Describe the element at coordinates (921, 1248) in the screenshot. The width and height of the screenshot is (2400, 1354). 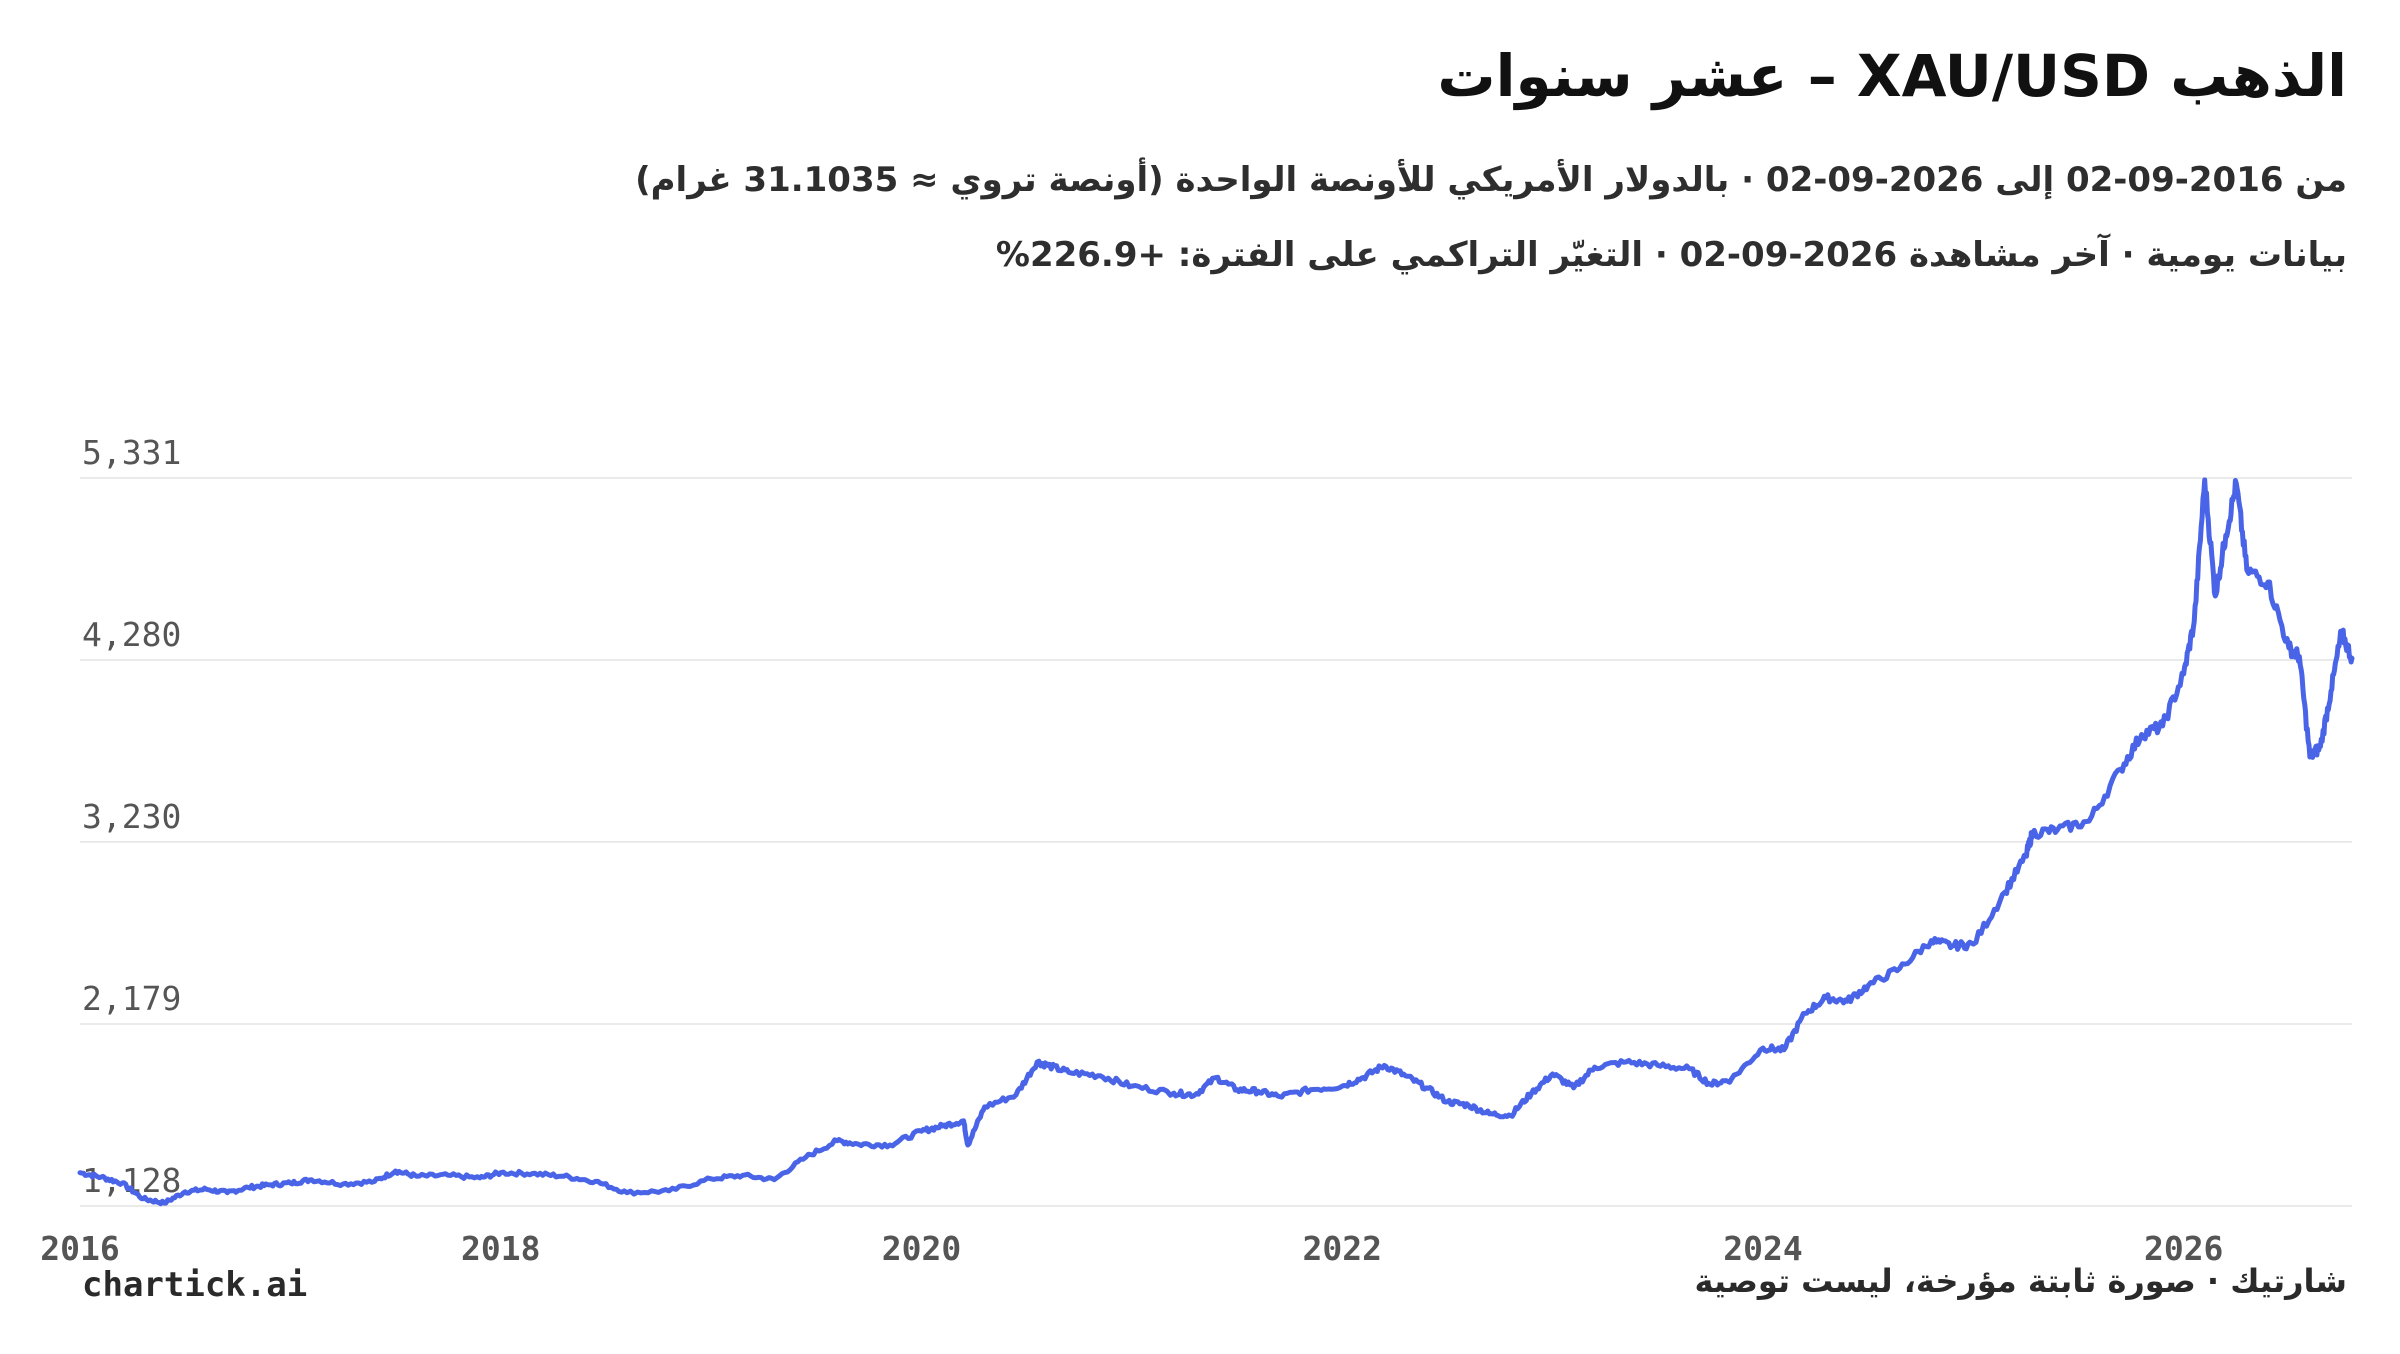
I see `x-tick-label: 2020` at that location.